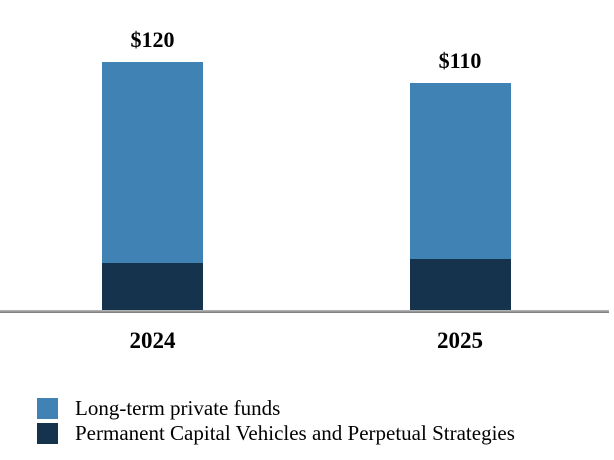 The height and width of the screenshot is (460, 614). Describe the element at coordinates (304, 311) in the screenshot. I see `x-axis-line` at that location.